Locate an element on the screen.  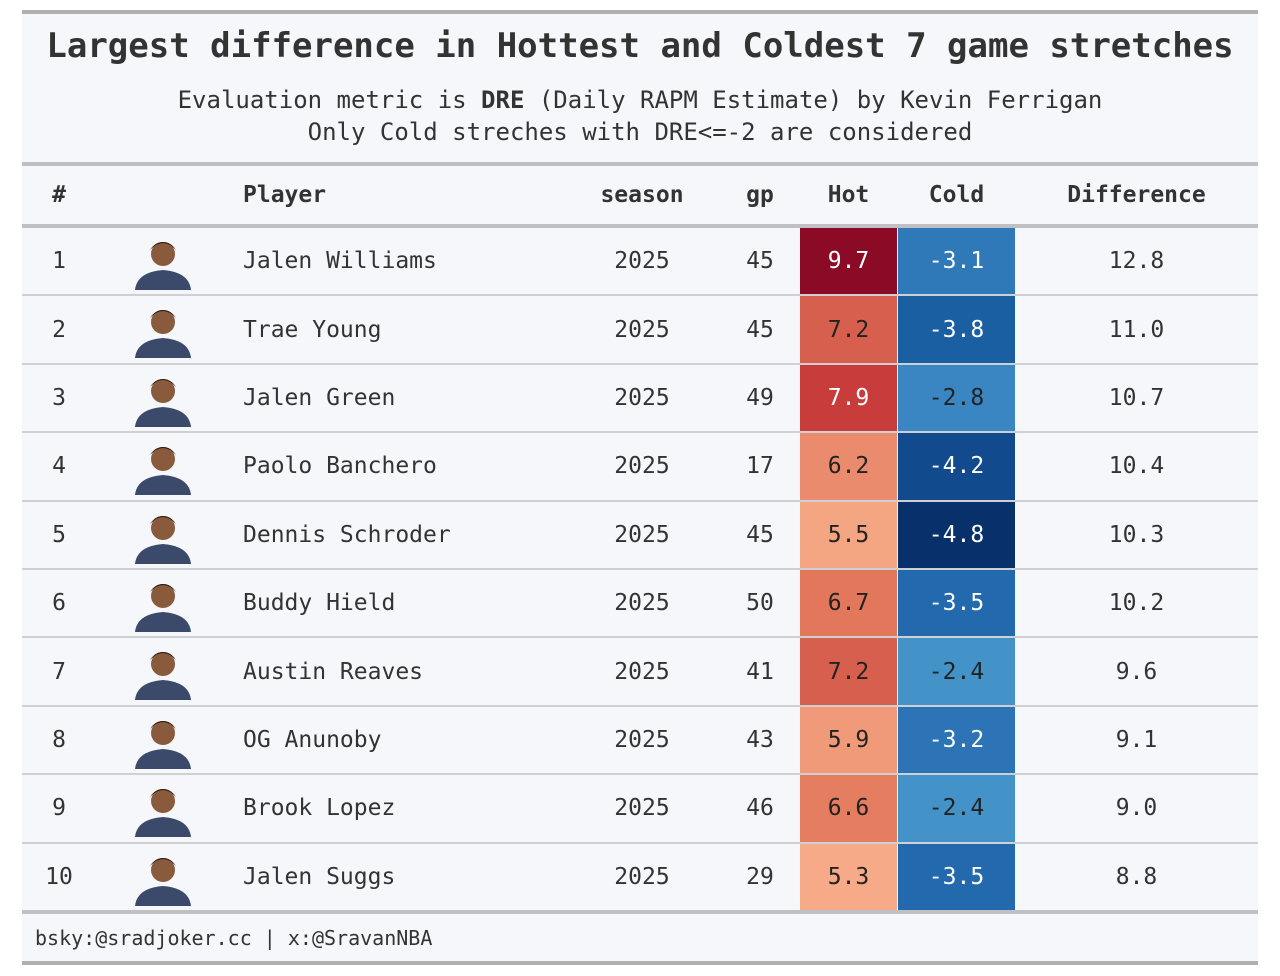
subtitle-part: Evaluation metric is is located at coordinates (329, 100).